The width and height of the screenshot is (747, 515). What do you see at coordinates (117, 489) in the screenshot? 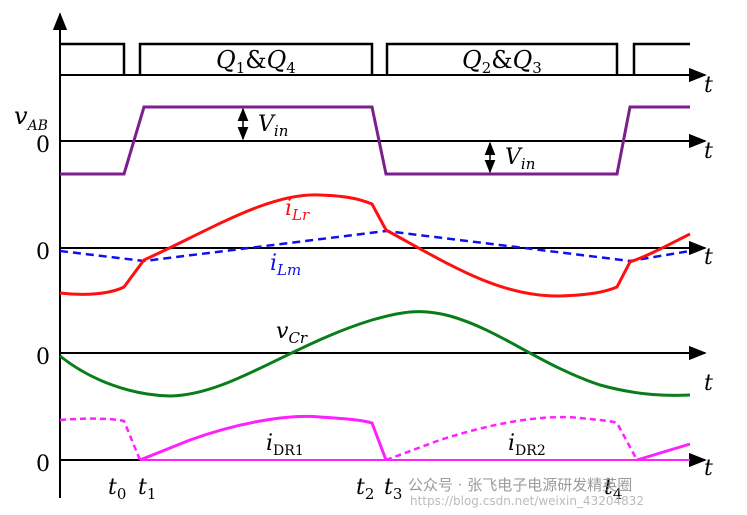
I see `marker-t0: t0` at bounding box center [117, 489].